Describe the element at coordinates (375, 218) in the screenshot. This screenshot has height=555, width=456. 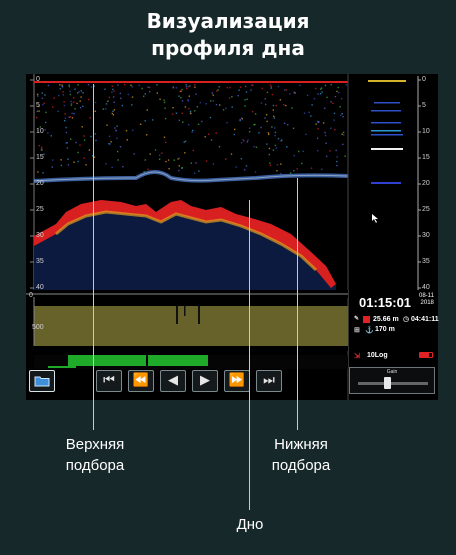
I see `mouse-cursor-icon` at that location.